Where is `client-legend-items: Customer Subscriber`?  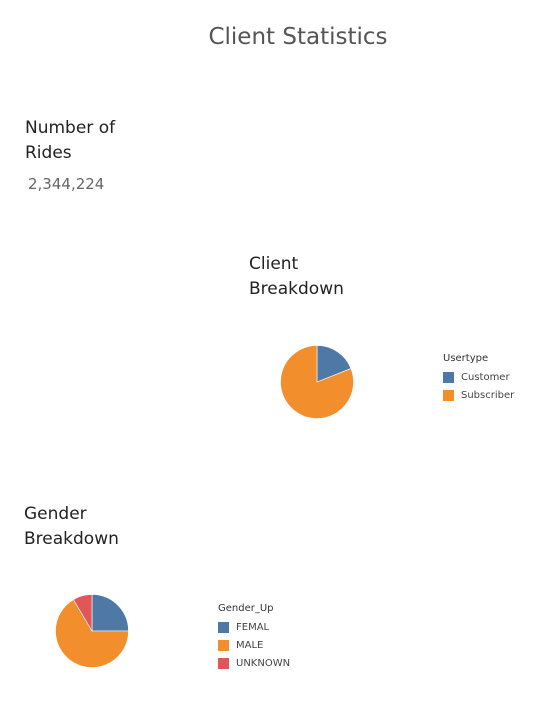 client-legend-items: Customer Subscriber is located at coordinates (478, 386).